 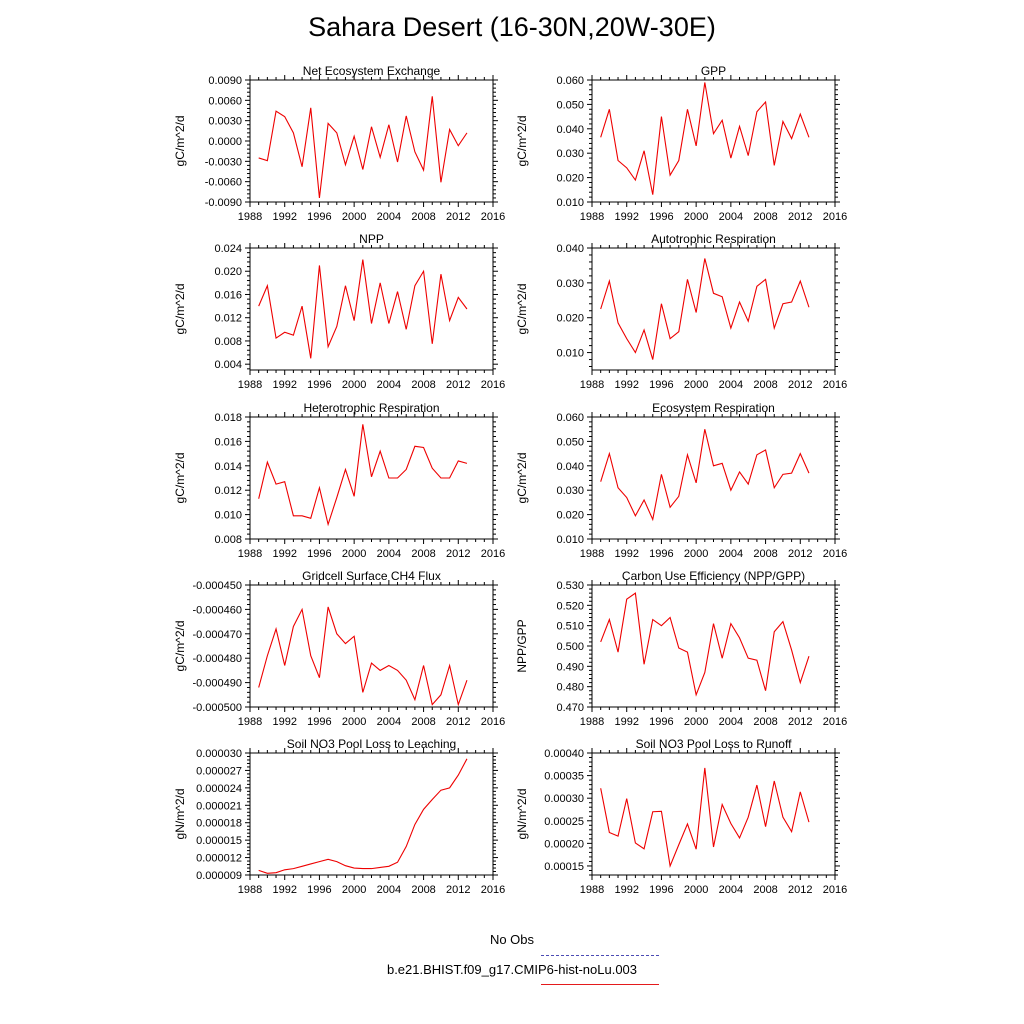 I want to click on y-tick-label: 0.000030, so click(x=219, y=754).